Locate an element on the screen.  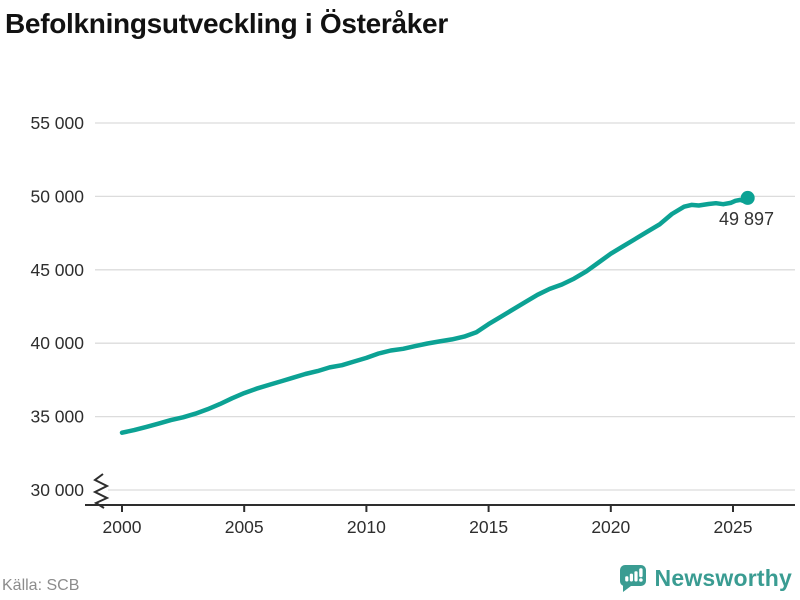
chart-title: Befolkningsutveckling i Österåker is located at coordinates (226, 23).